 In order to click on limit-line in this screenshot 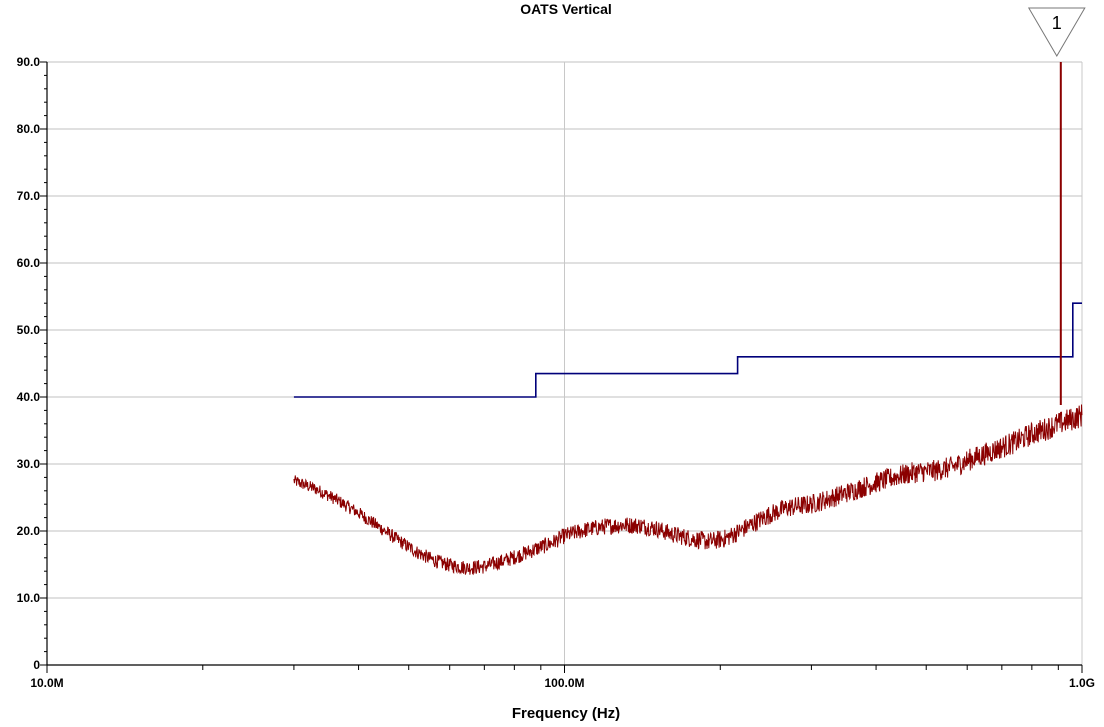, I will do `click(687, 350)`.